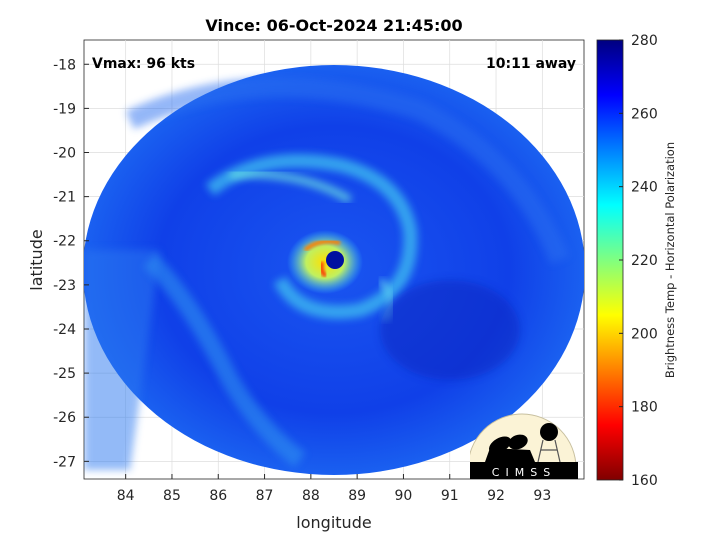 Image resolution: width=720 pixels, height=540 pixels. I want to click on y-tick-label: -19, so click(64, 109).